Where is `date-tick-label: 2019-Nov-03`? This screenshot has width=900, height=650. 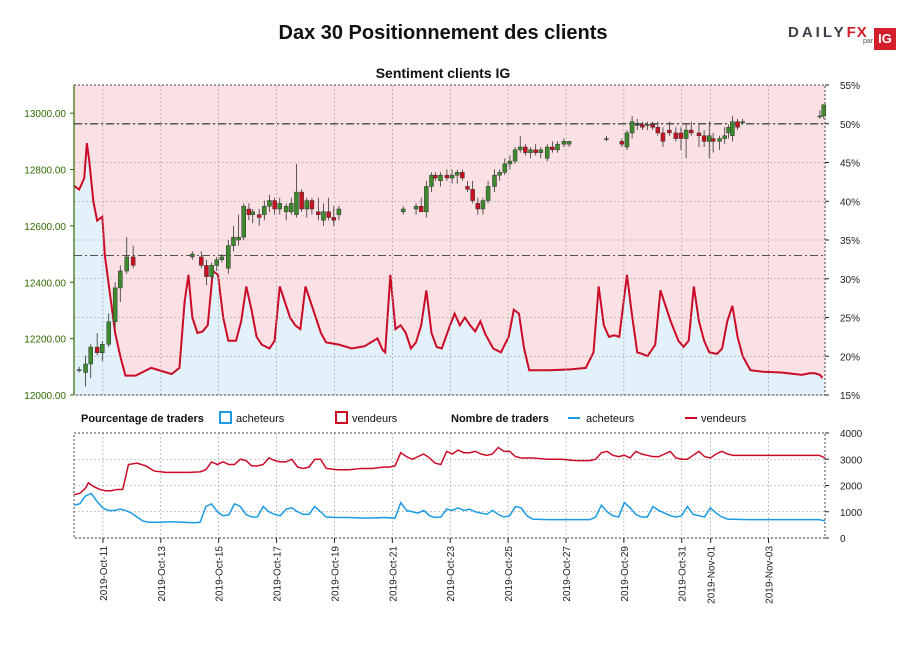
date-tick-label: 2019-Nov-03 is located at coordinates (770, 575).